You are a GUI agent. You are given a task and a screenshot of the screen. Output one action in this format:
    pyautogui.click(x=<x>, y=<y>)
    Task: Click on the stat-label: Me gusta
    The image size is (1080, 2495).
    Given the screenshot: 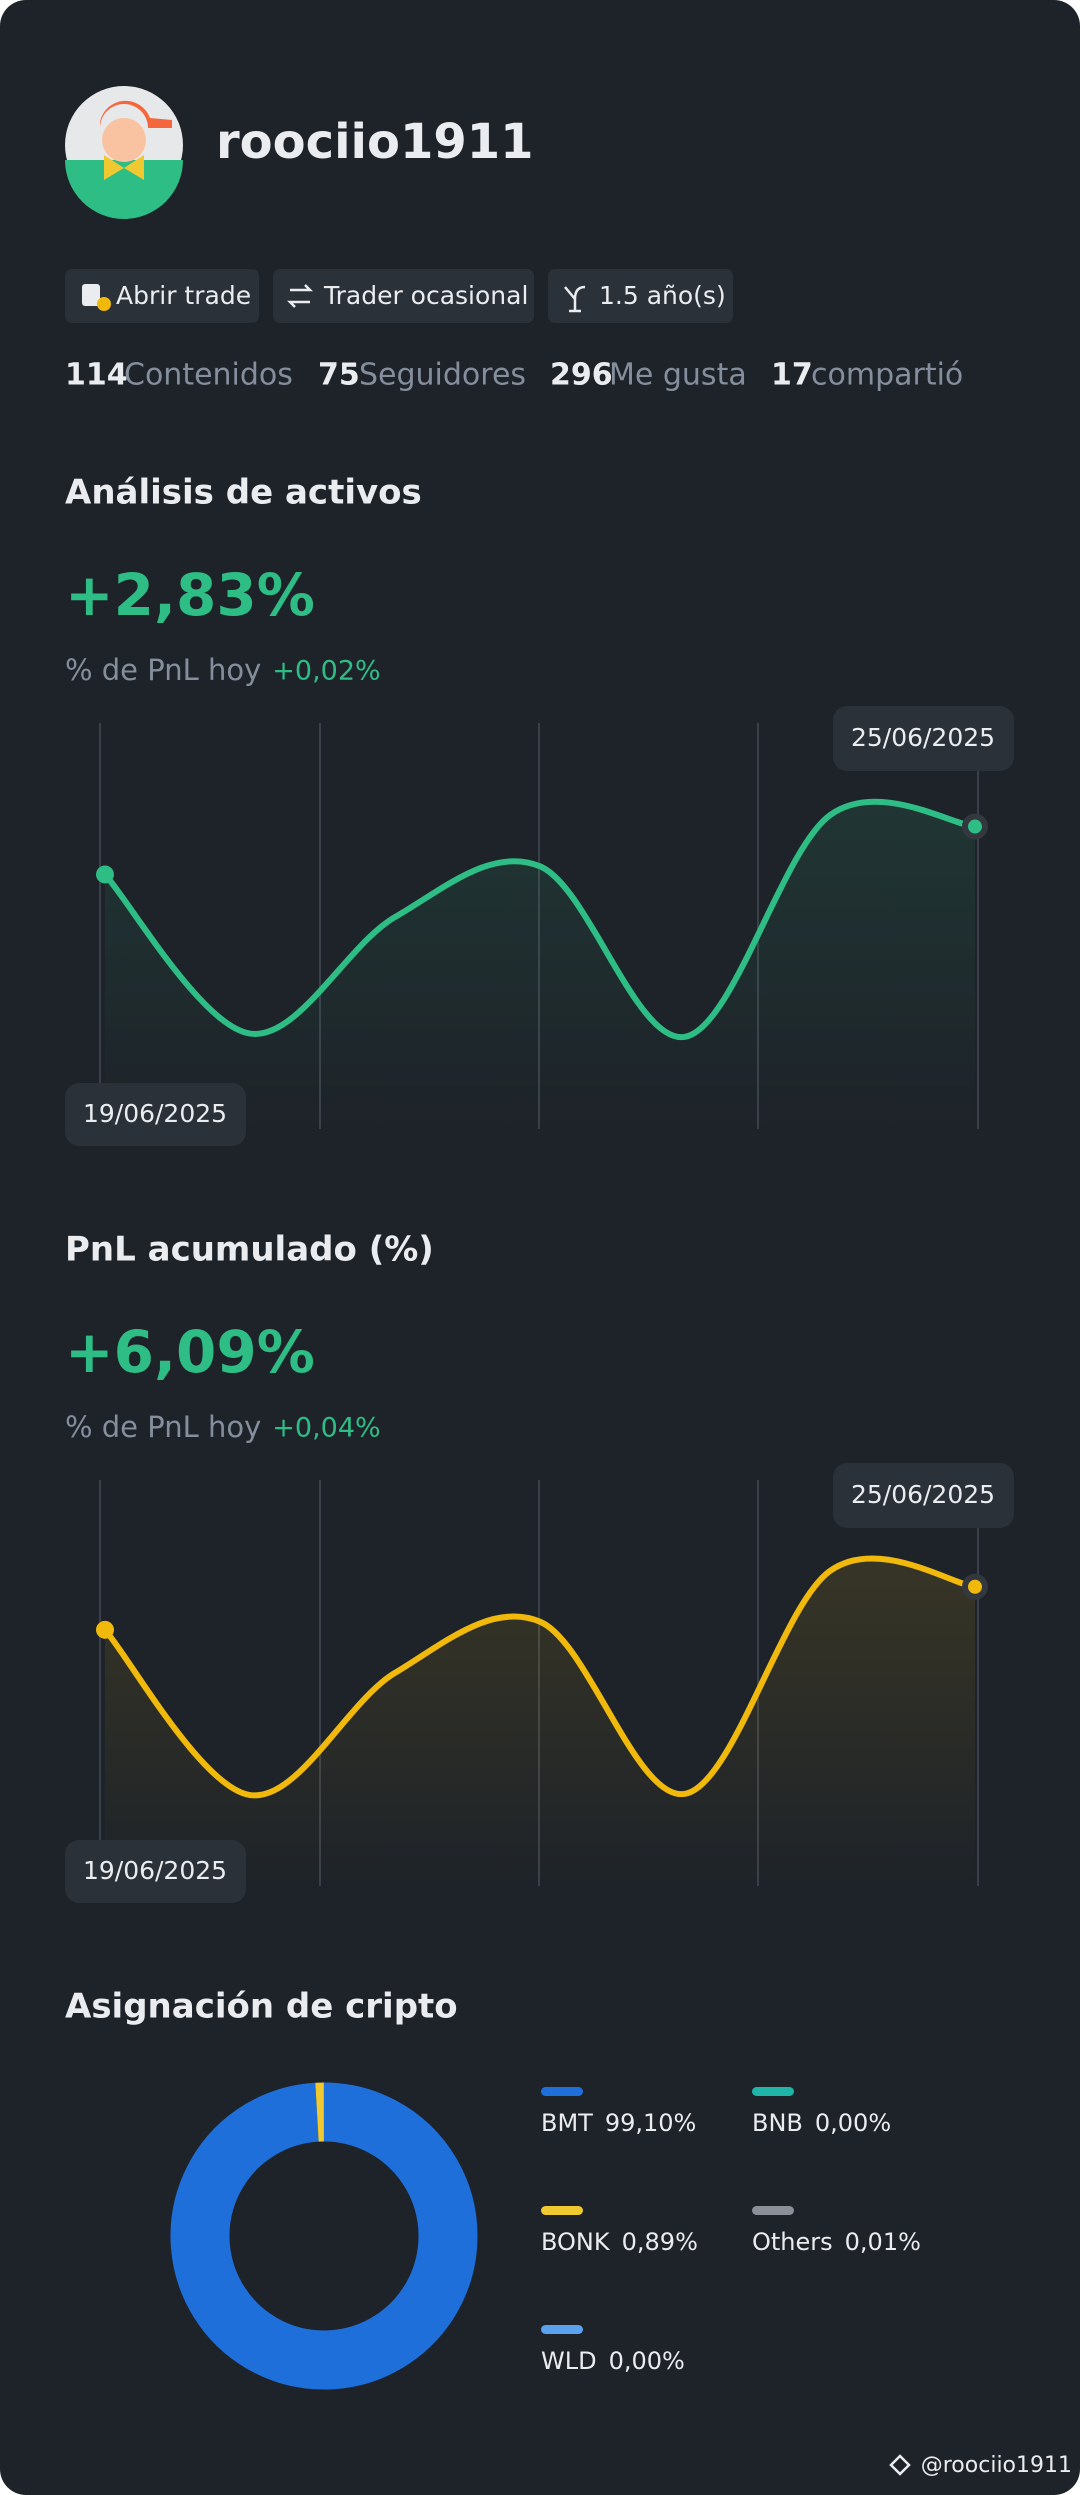 What is the action you would take?
    pyautogui.click(x=678, y=375)
    